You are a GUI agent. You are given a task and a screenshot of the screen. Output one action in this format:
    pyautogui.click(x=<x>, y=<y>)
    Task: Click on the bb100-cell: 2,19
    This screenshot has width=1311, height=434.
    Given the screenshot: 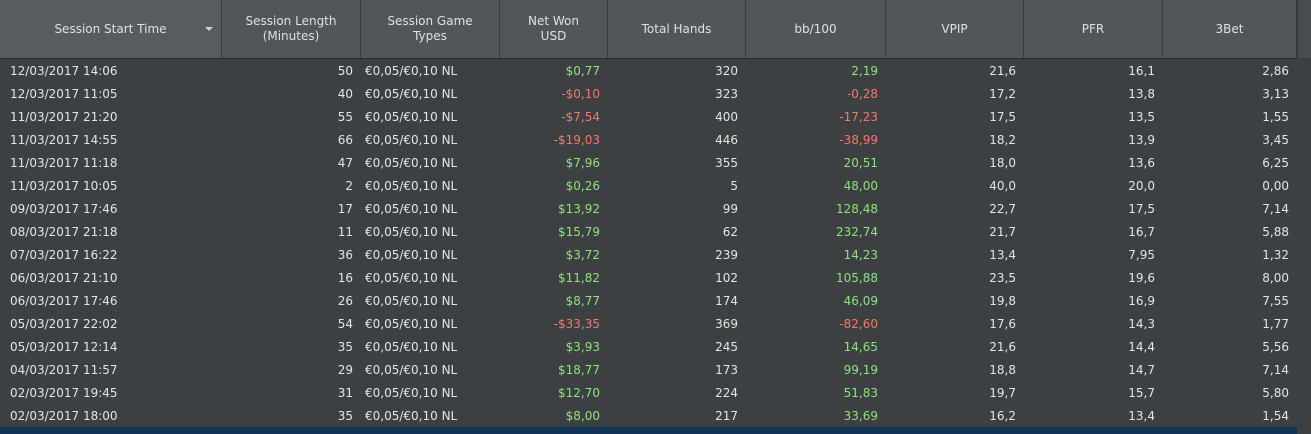 What is the action you would take?
    pyautogui.click(x=864, y=70)
    